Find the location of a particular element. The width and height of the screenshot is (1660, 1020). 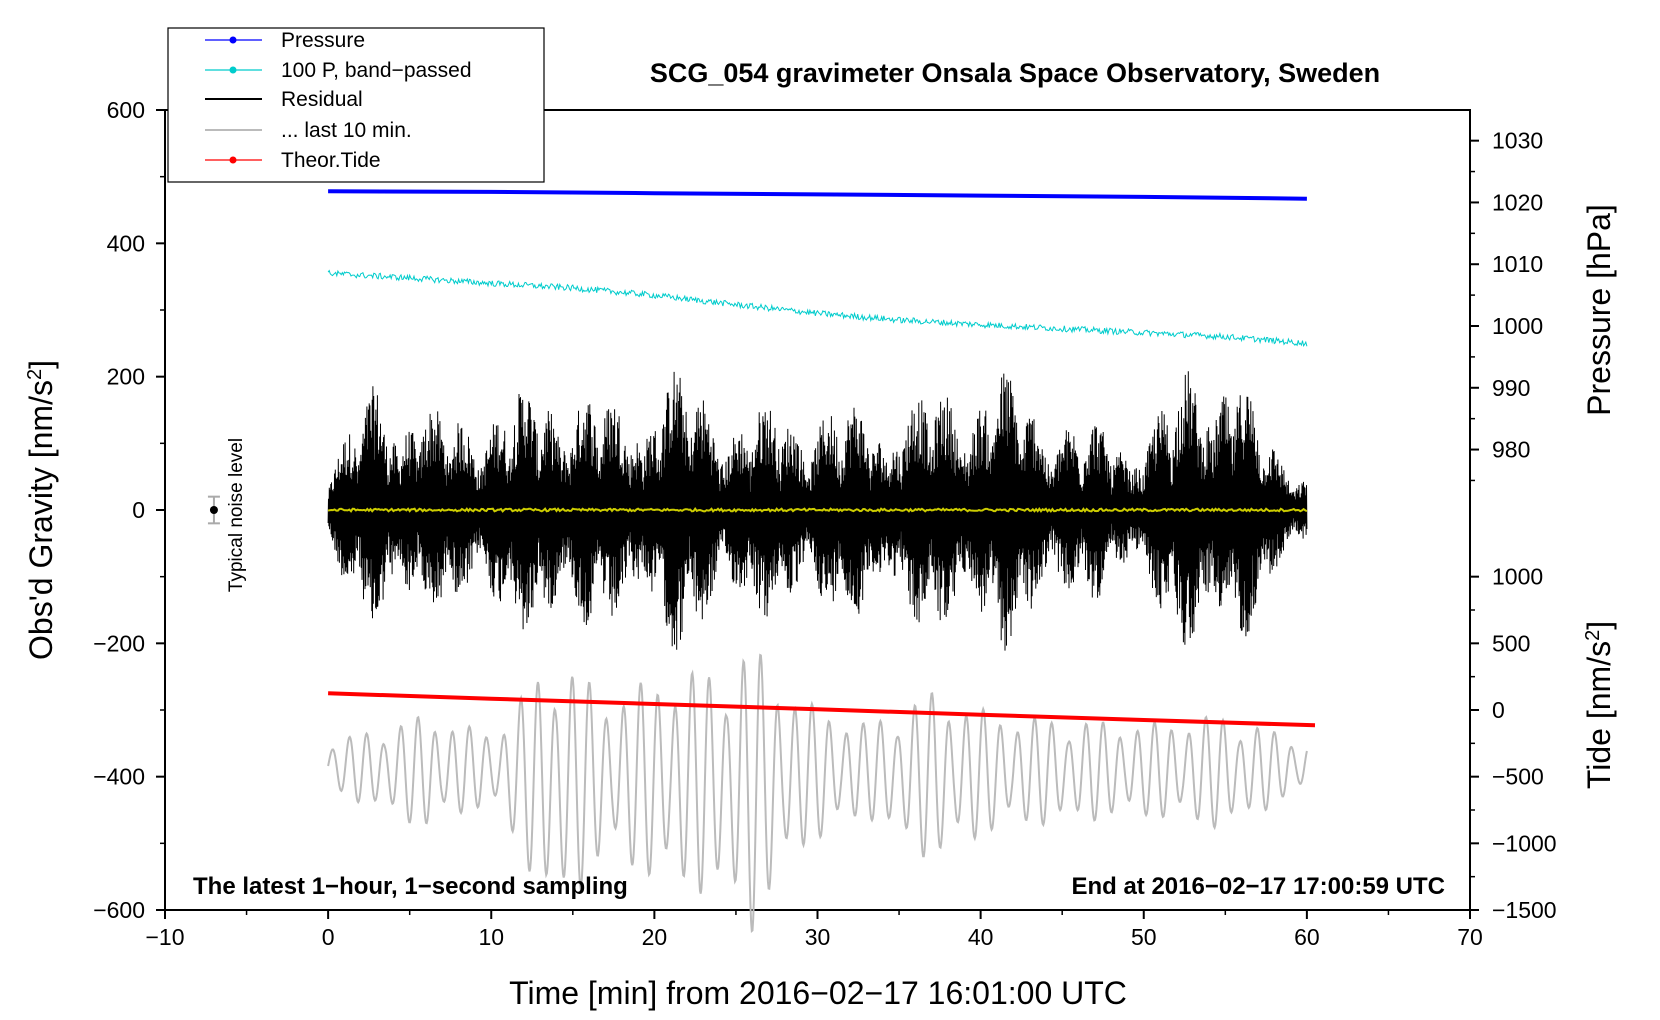

noise-level-label-wrap: Typical noise level is located at coordinates (236, 515).